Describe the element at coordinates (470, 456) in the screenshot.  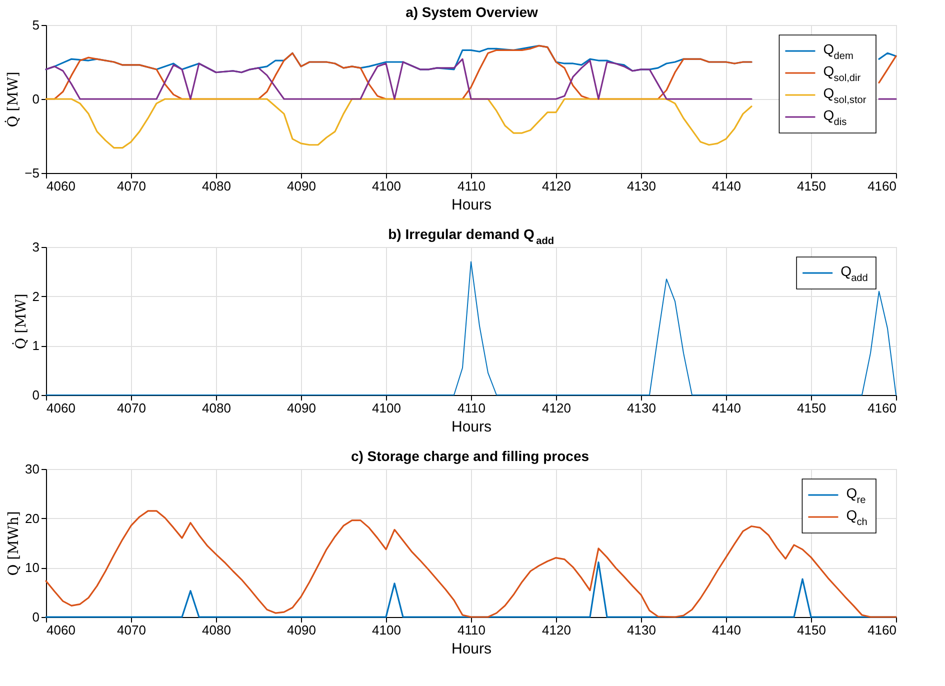
I see `chart-title: c) Storage charge and filling proces` at that location.